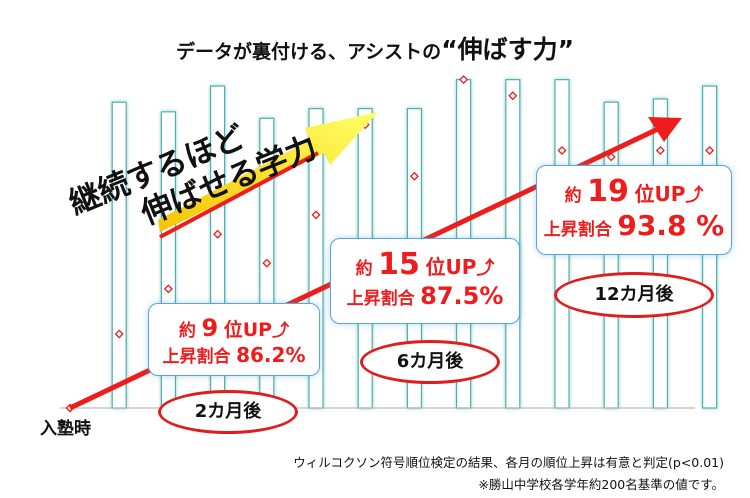  Describe the element at coordinates (671, 225) in the screenshot. I see `ratio-value: 93.8 %` at that location.